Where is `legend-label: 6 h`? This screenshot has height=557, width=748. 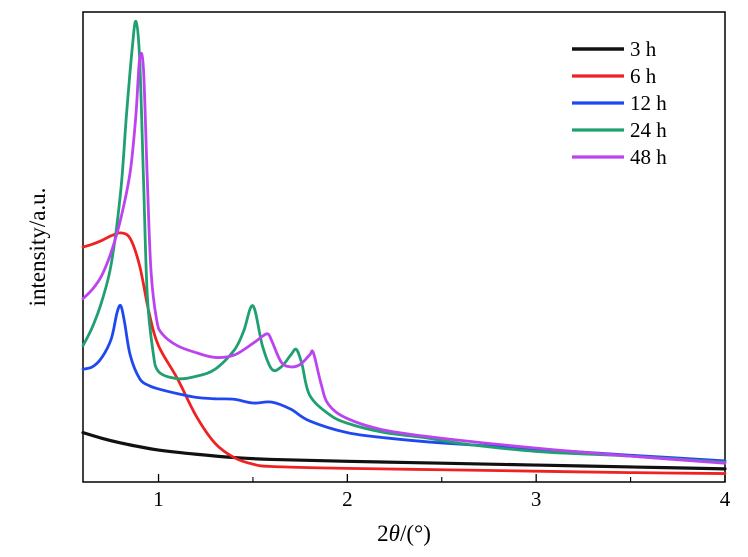 legend-label: 6 h is located at coordinates (643, 76).